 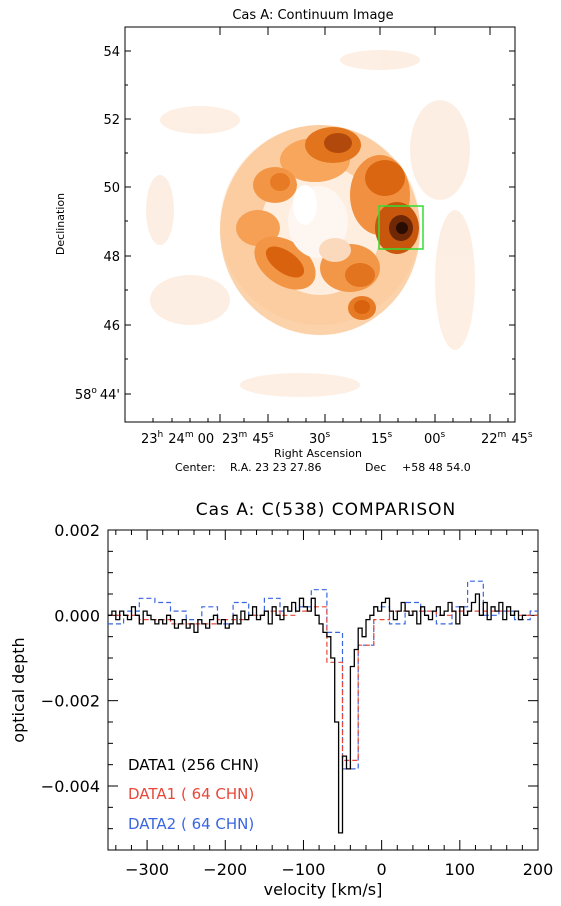 What do you see at coordinates (436, 467) in the screenshot?
I see `center-dec-value: +58 48 54.0` at bounding box center [436, 467].